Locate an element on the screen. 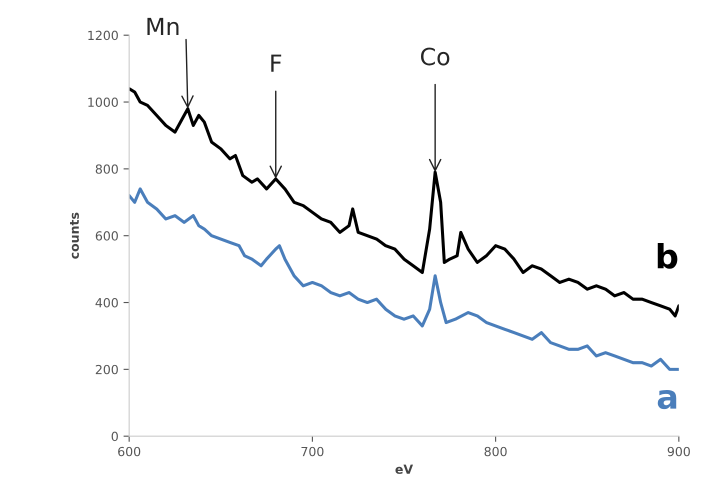  x-tick-label: 800 is located at coordinates (495, 451).